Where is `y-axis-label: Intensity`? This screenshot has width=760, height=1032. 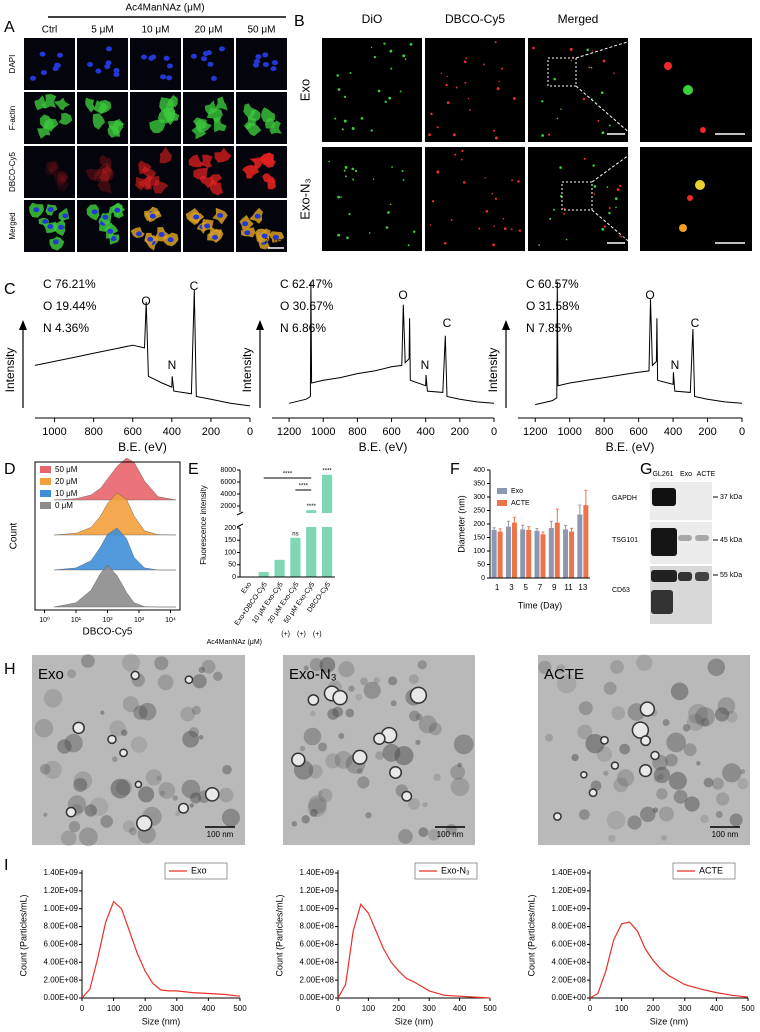
y-axis-label: Intensity is located at coordinates (493, 370).